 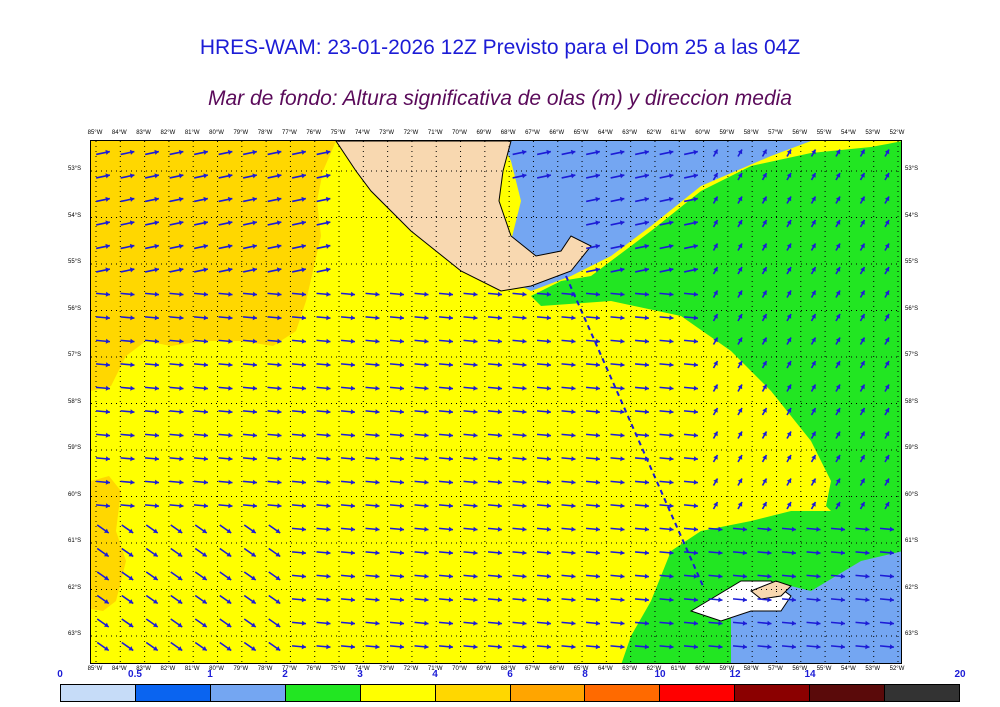 I want to click on lon-label-bottom: 67°W, so click(x=532, y=669).